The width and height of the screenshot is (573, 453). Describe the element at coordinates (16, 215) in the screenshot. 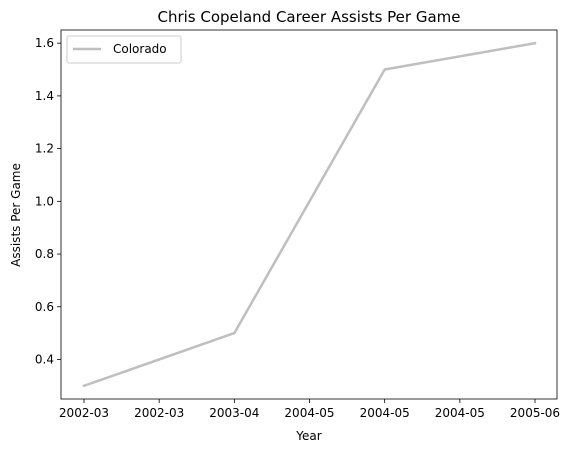

I see `y-axis-label: Assists Per Game` at that location.